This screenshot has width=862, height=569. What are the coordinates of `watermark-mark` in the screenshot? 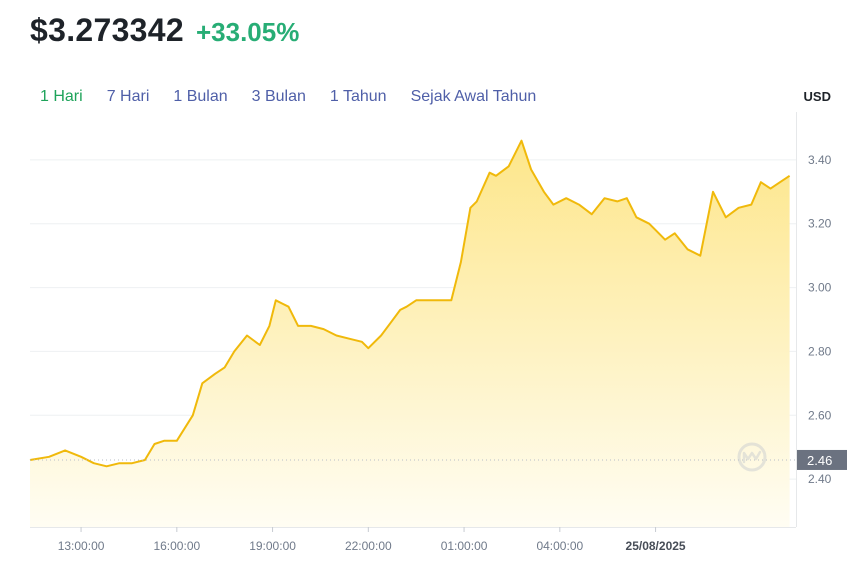 It's located at (752, 457).